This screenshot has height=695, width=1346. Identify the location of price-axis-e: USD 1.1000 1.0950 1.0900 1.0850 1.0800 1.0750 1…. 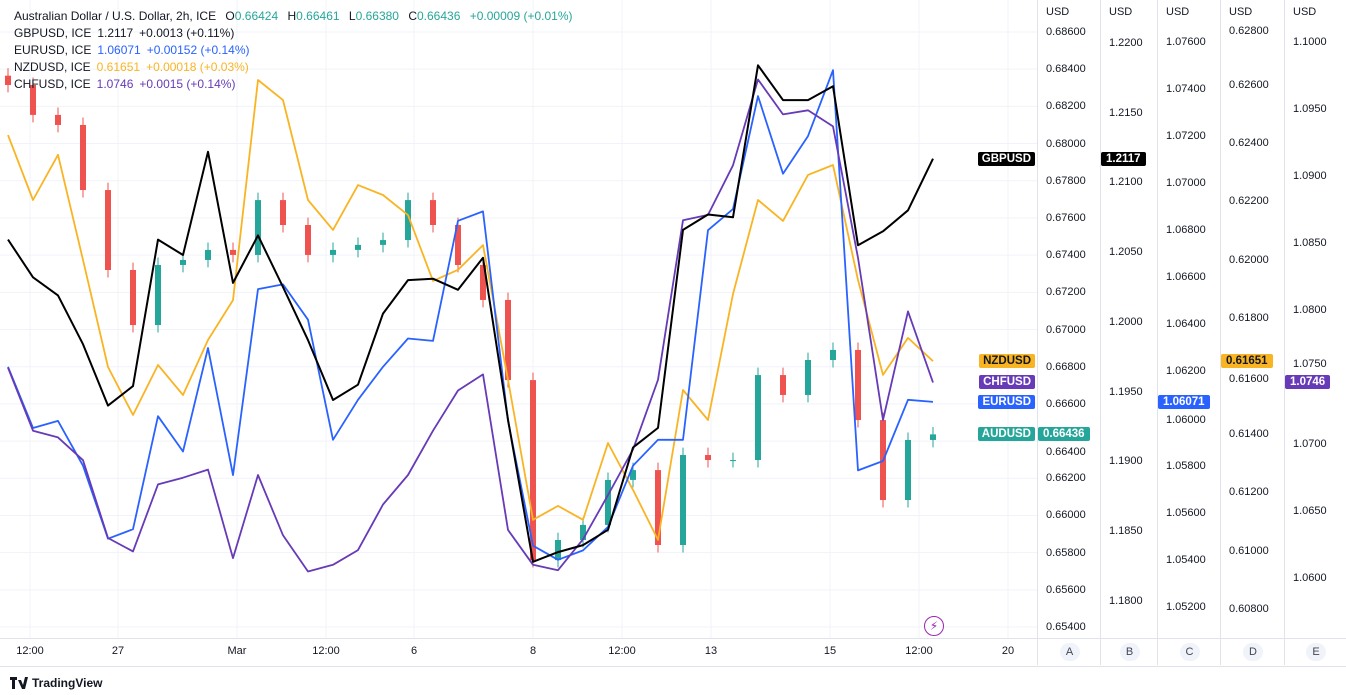
(1315, 319).